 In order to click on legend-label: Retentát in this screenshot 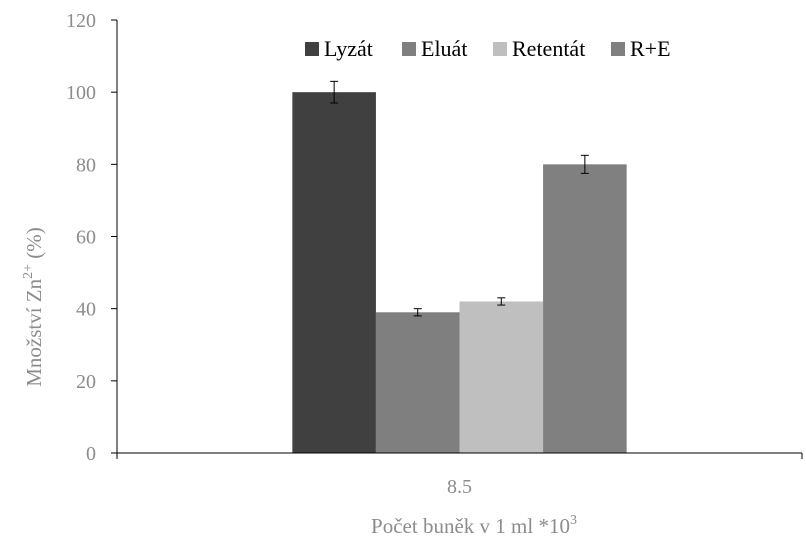, I will do `click(548, 48)`.